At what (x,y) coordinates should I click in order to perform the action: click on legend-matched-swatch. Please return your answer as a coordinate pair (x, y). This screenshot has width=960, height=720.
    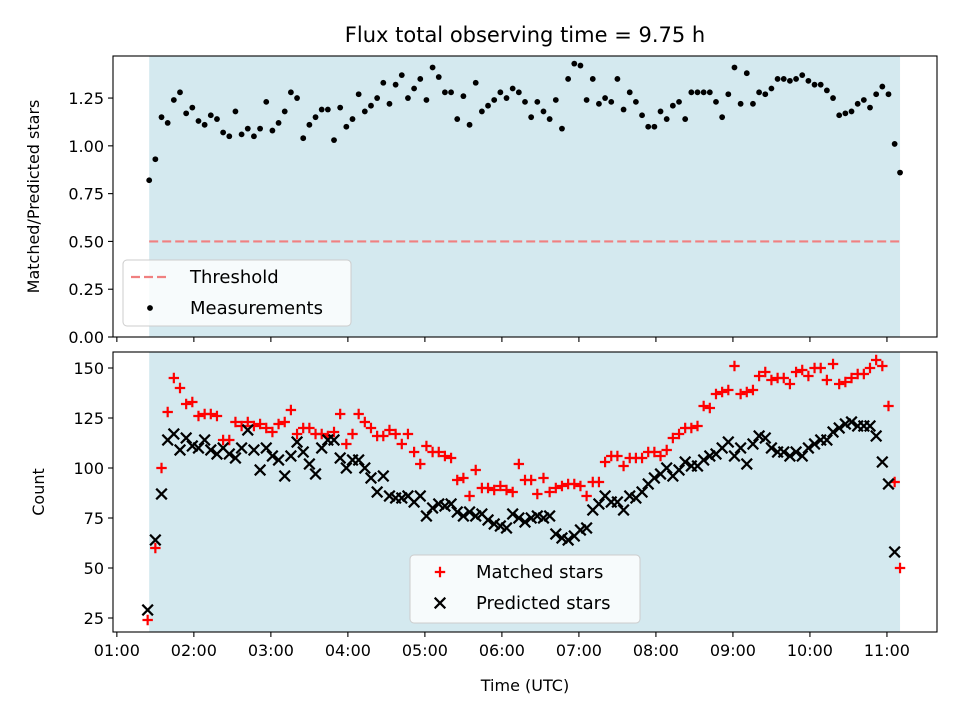
    Looking at the image, I should click on (440, 572).